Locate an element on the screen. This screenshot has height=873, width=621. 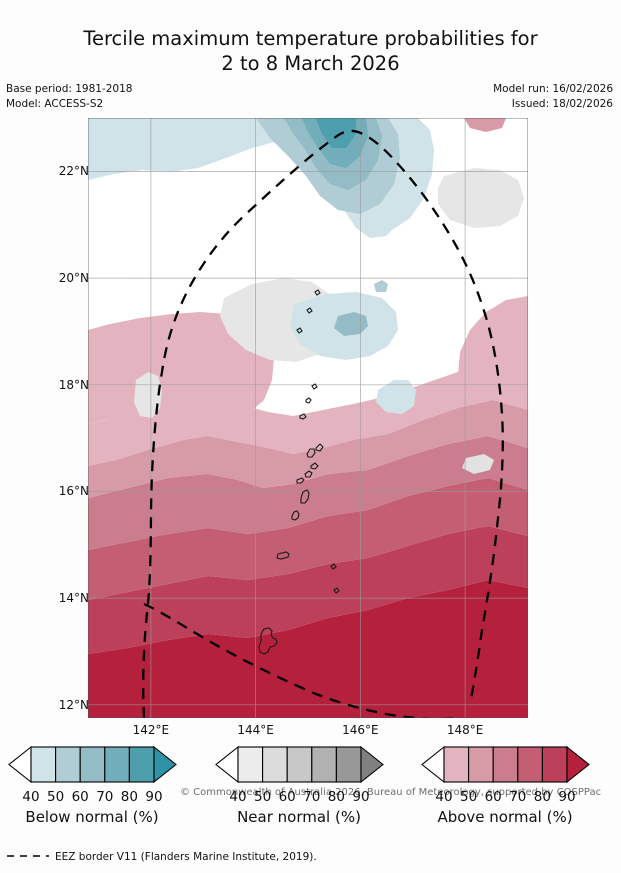
island-agrihan is located at coordinates (319, 447).